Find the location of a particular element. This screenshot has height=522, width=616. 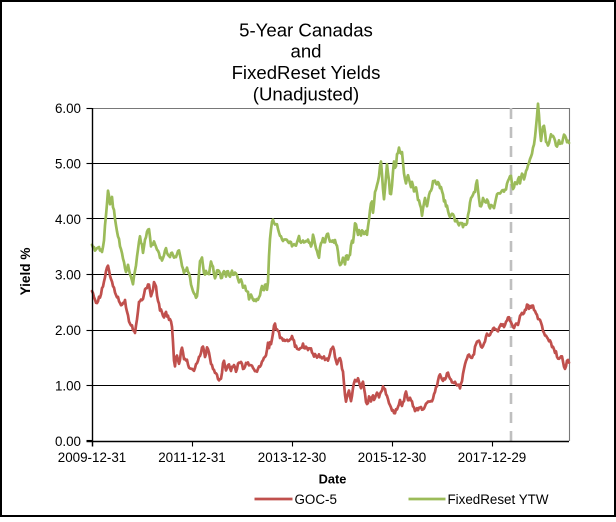

svg-text: 3.00 is located at coordinates (68, 274).